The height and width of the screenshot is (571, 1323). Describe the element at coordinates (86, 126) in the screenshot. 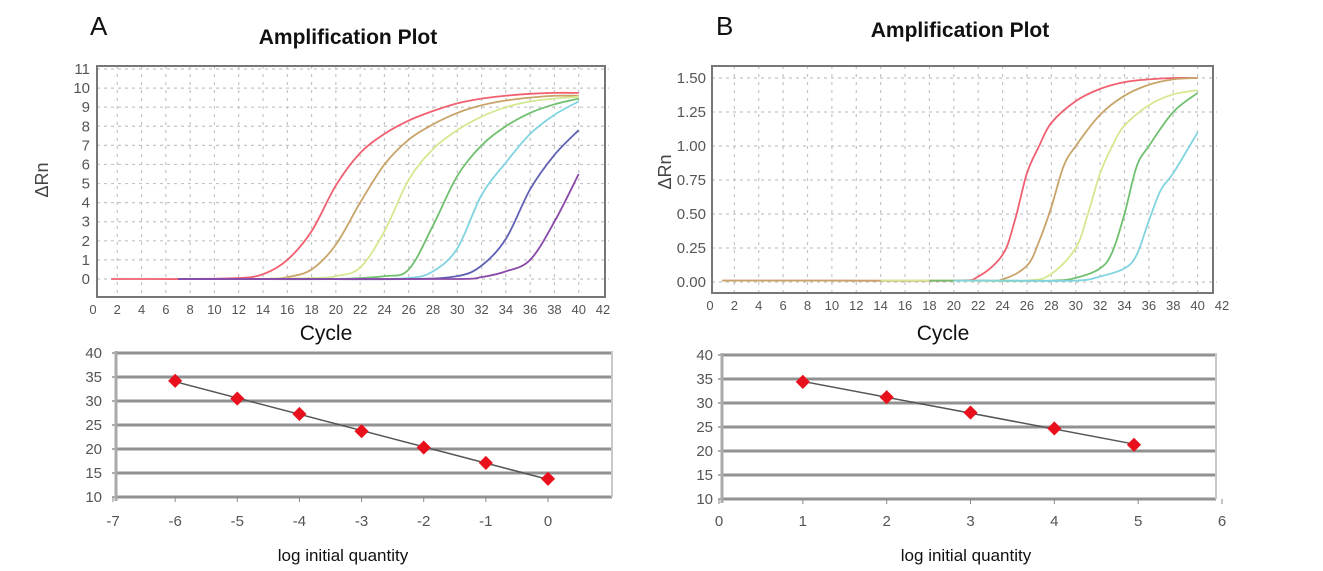

I see `y-tick-label: 8` at that location.